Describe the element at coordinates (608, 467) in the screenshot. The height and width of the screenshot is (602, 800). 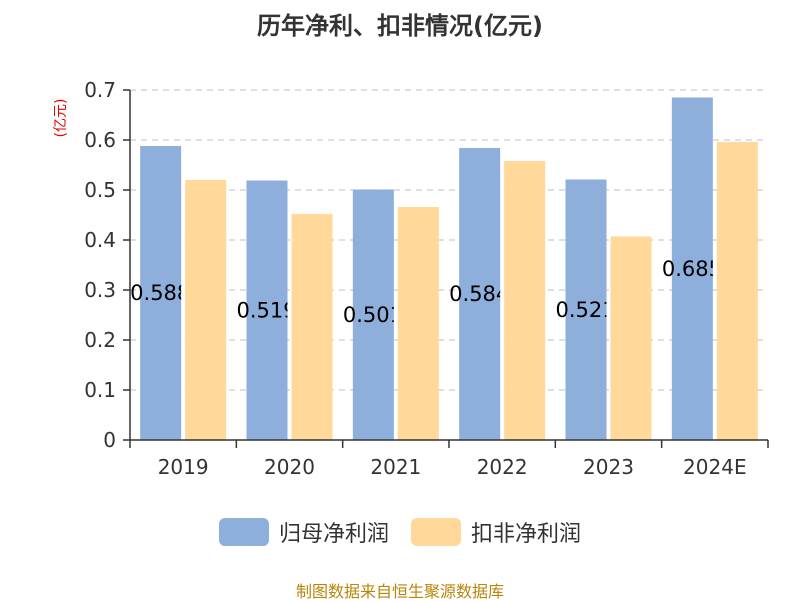
I see `x-tick-label: 2023` at that location.